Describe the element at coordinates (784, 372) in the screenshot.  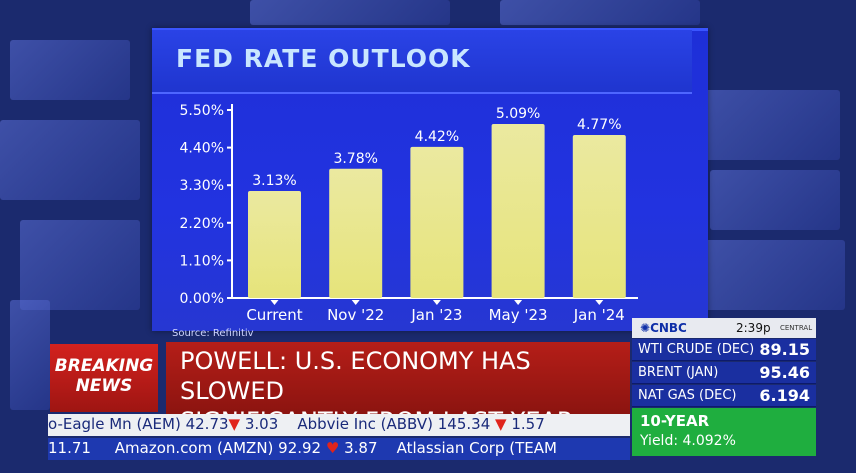
I see `commodity-value: 95.46` at that location.